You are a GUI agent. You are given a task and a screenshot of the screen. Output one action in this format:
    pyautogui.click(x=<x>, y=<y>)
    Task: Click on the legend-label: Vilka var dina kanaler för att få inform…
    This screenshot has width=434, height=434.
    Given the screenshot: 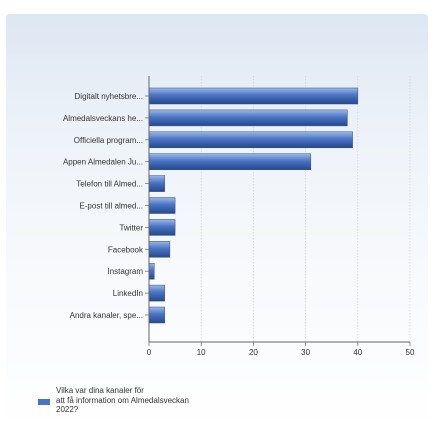 What is the action you would take?
    pyautogui.click(x=161, y=400)
    